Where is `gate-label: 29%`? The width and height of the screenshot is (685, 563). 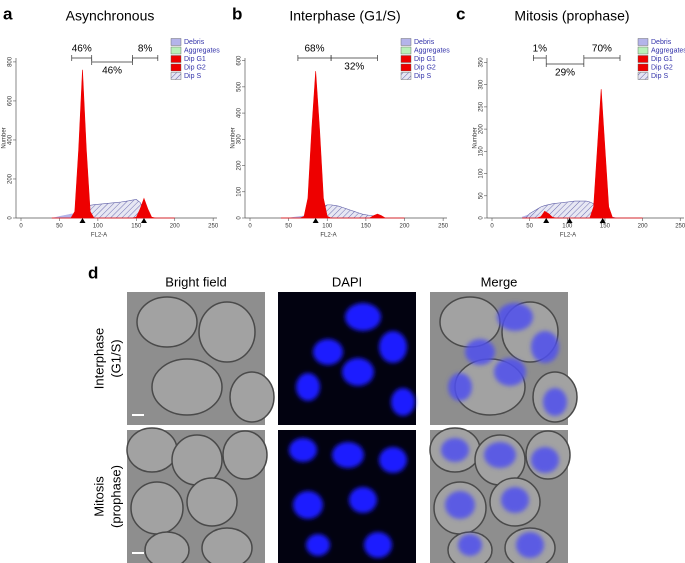 gate-label: 29% is located at coordinates (565, 73).